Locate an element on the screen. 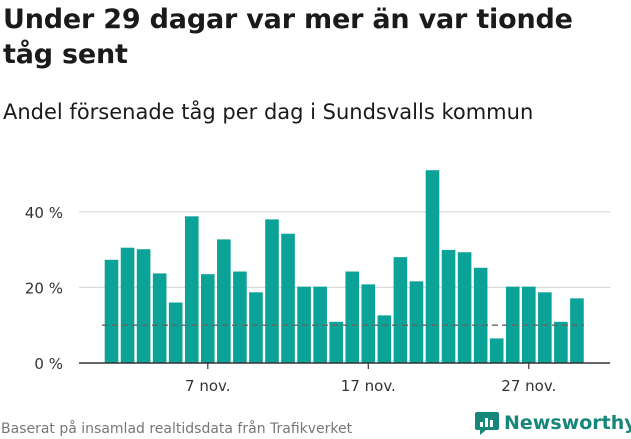 This screenshot has width=631, height=439. newsworthy-logo: Newsworthy is located at coordinates (552, 423).